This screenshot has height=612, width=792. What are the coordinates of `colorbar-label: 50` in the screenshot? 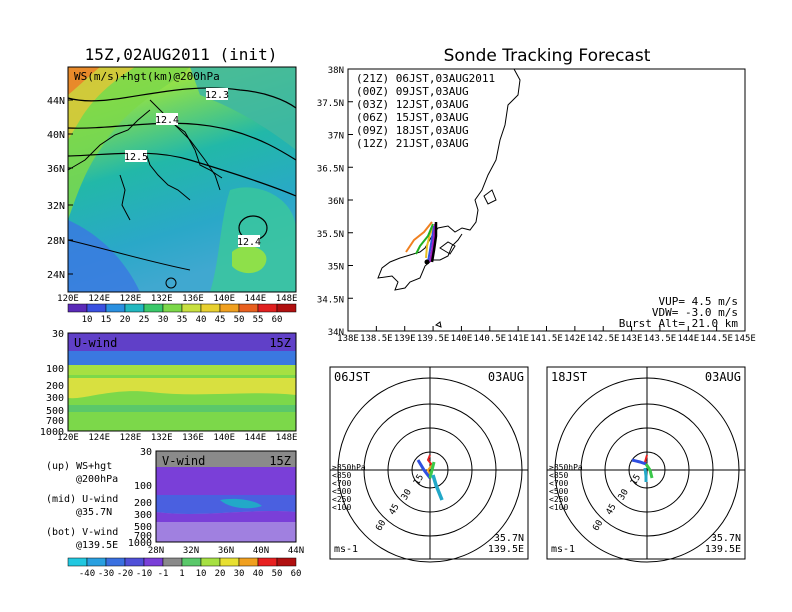 It's located at (239, 320).